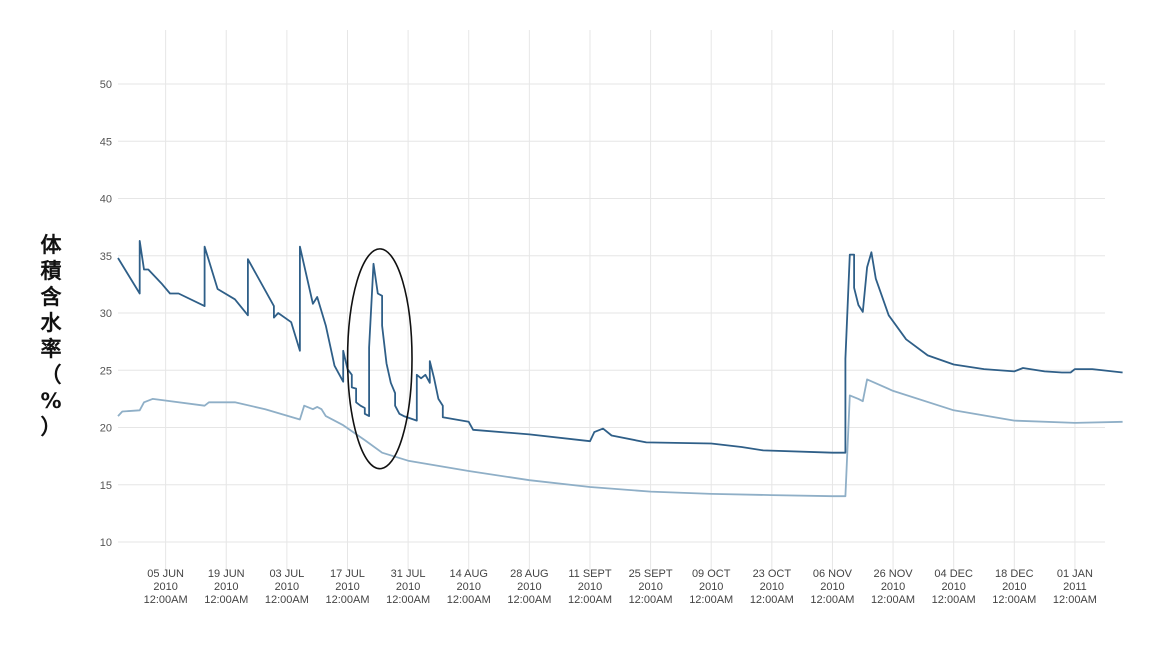  I want to click on y-tick-label: 45, so click(106, 142).